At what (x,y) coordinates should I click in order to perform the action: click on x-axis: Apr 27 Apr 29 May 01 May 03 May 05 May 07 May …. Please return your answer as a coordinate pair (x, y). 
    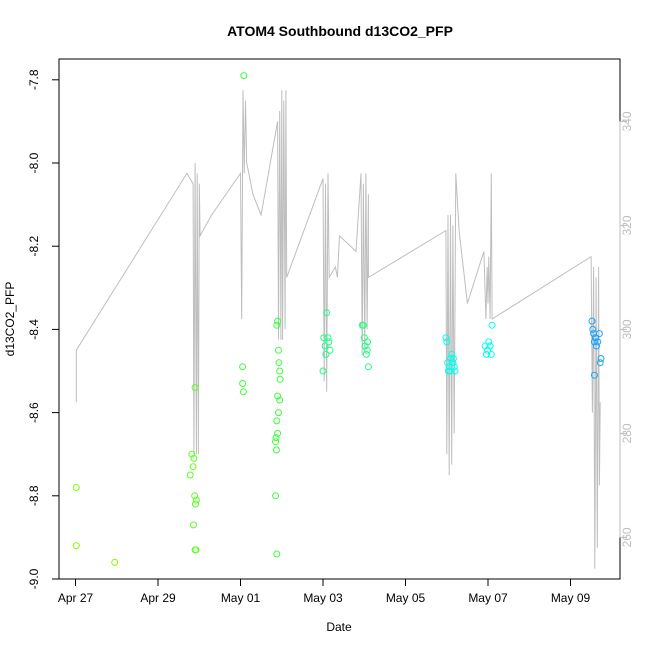
    Looking at the image, I should click on (324, 591).